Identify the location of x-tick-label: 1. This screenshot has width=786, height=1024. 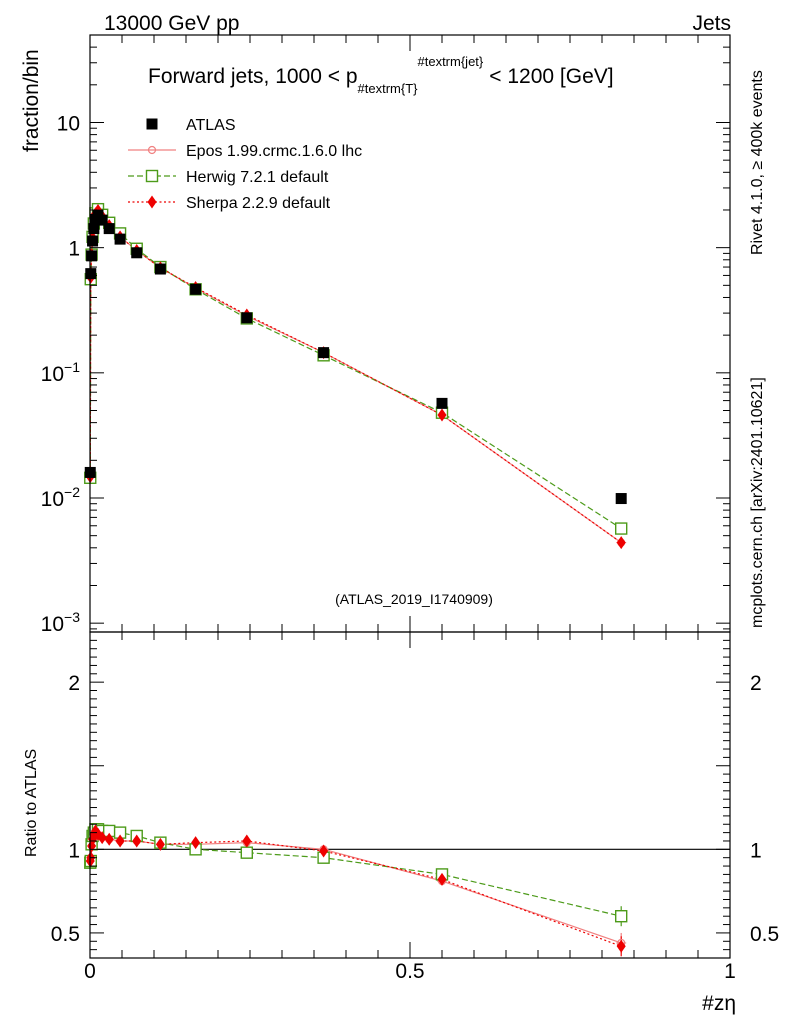
(730, 971).